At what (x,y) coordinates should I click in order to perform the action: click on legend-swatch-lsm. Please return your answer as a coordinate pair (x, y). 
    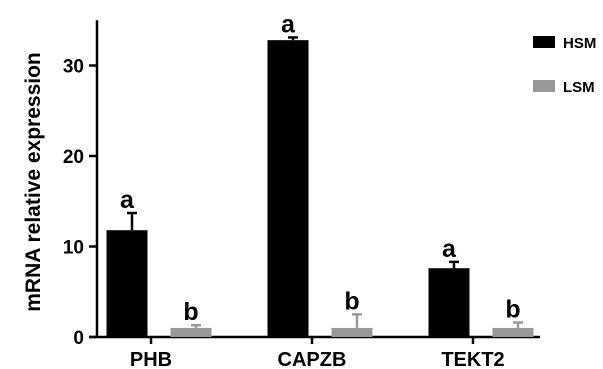
    Looking at the image, I should click on (544, 86).